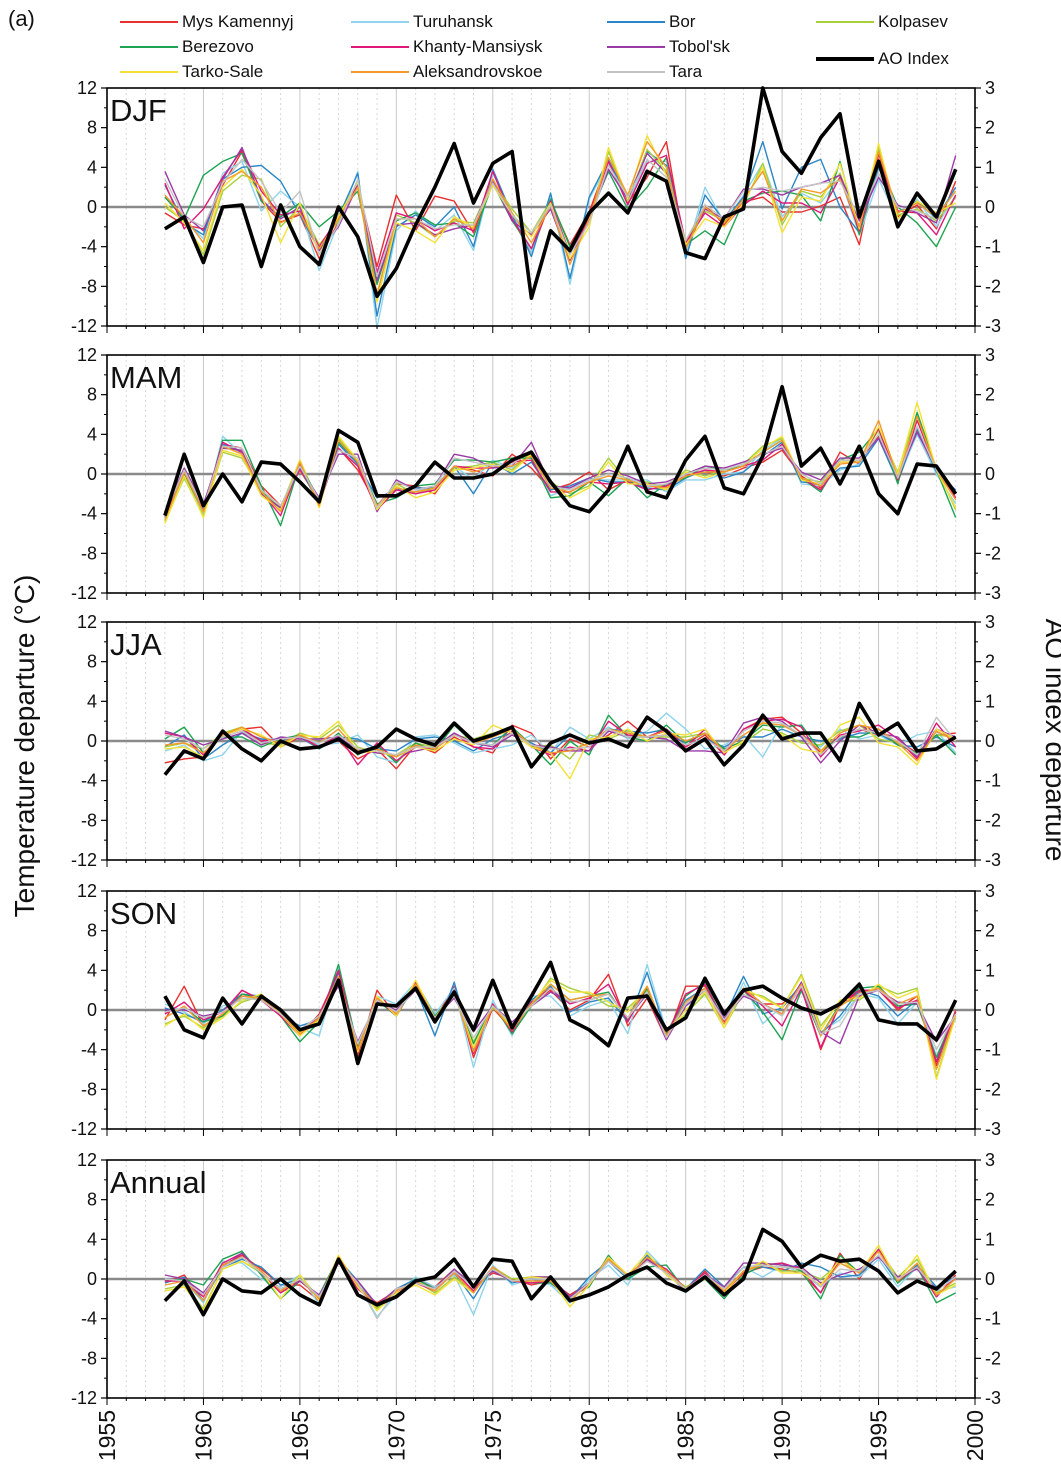 The image size is (1061, 1483). Describe the element at coordinates (218, 46) in the screenshot. I see `legend-label: Berezovo` at that location.